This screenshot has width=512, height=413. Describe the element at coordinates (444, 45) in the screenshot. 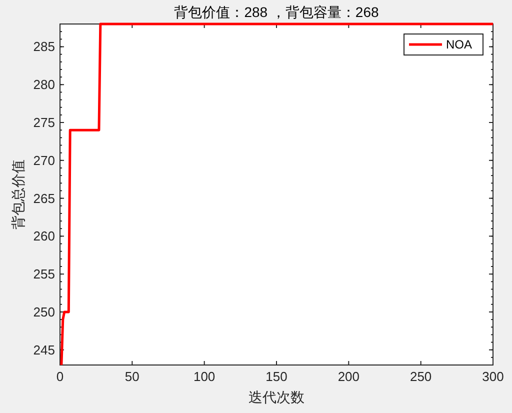

I see `legend: NOA` at that location.